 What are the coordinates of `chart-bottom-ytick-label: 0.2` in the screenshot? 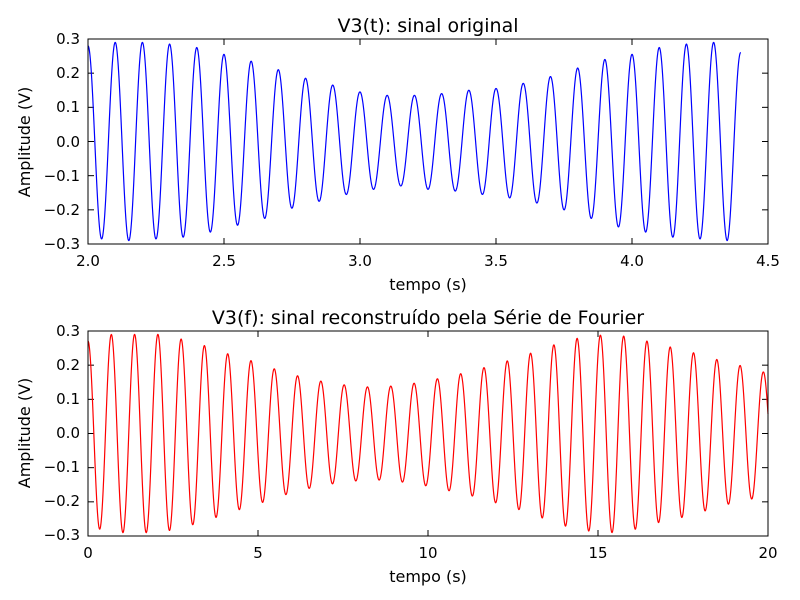 It's located at (68, 365).